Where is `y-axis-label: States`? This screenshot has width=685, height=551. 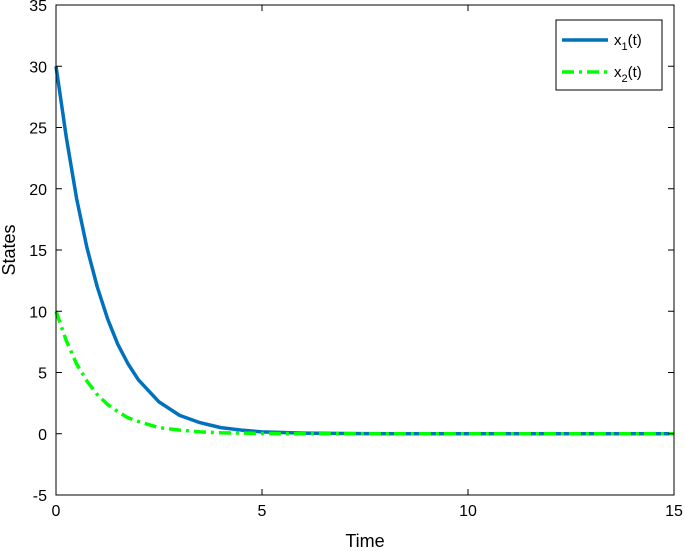 y-axis-label: States is located at coordinates (9, 249).